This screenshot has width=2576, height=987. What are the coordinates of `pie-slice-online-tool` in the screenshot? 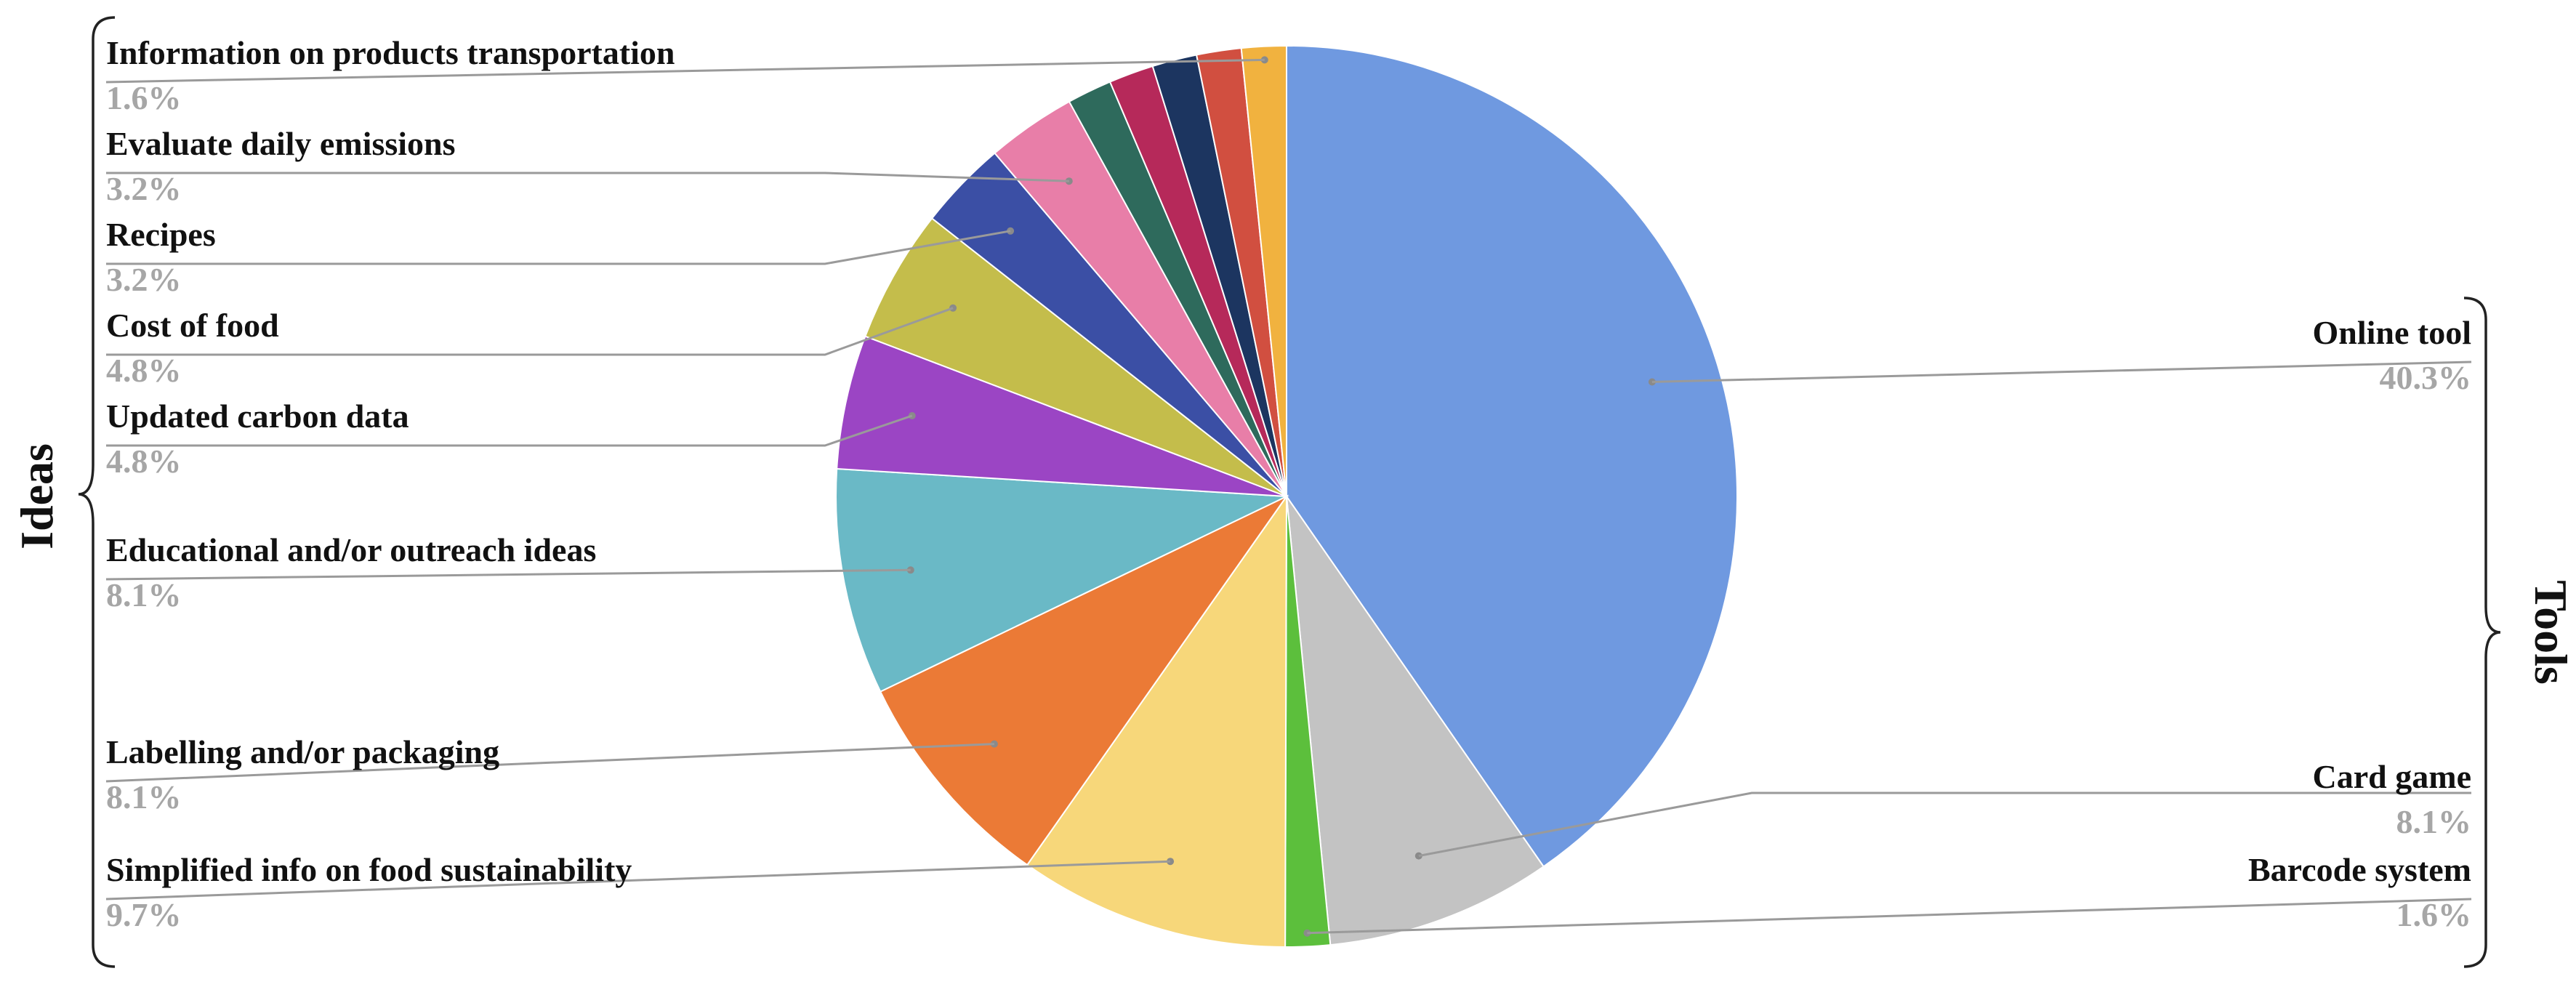 It's located at (1512, 456).